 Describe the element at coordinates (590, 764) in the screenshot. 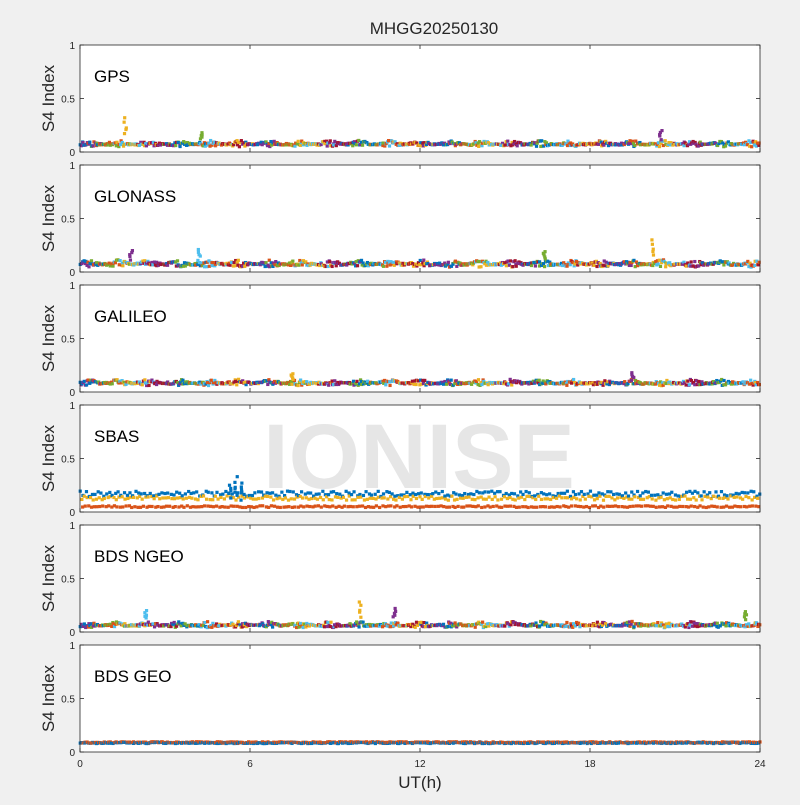

I see `x-tick-label: 18` at that location.